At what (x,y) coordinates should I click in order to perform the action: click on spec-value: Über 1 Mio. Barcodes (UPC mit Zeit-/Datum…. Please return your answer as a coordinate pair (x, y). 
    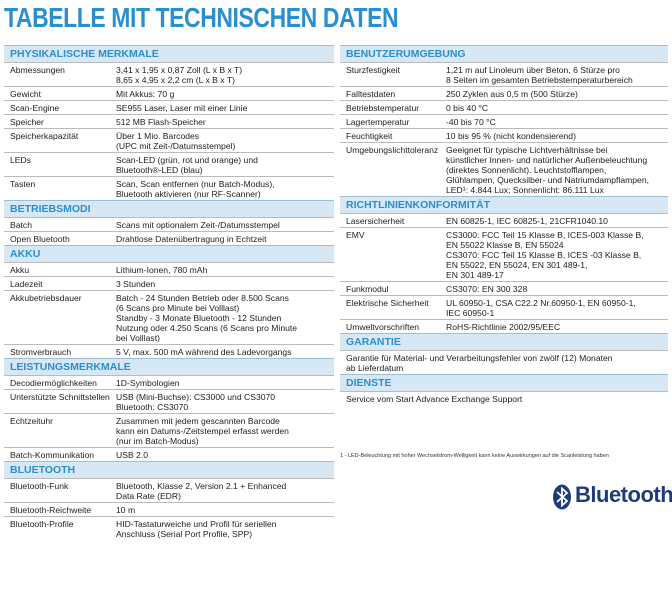
    Looking at the image, I should click on (225, 141).